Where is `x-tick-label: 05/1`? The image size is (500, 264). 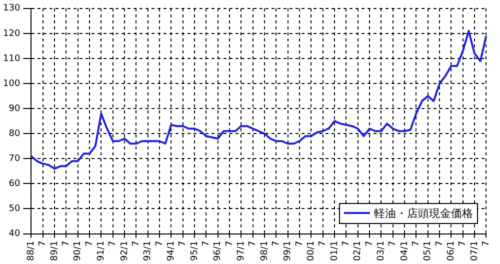 x-tick-label: 05/1 is located at coordinates (428, 251).